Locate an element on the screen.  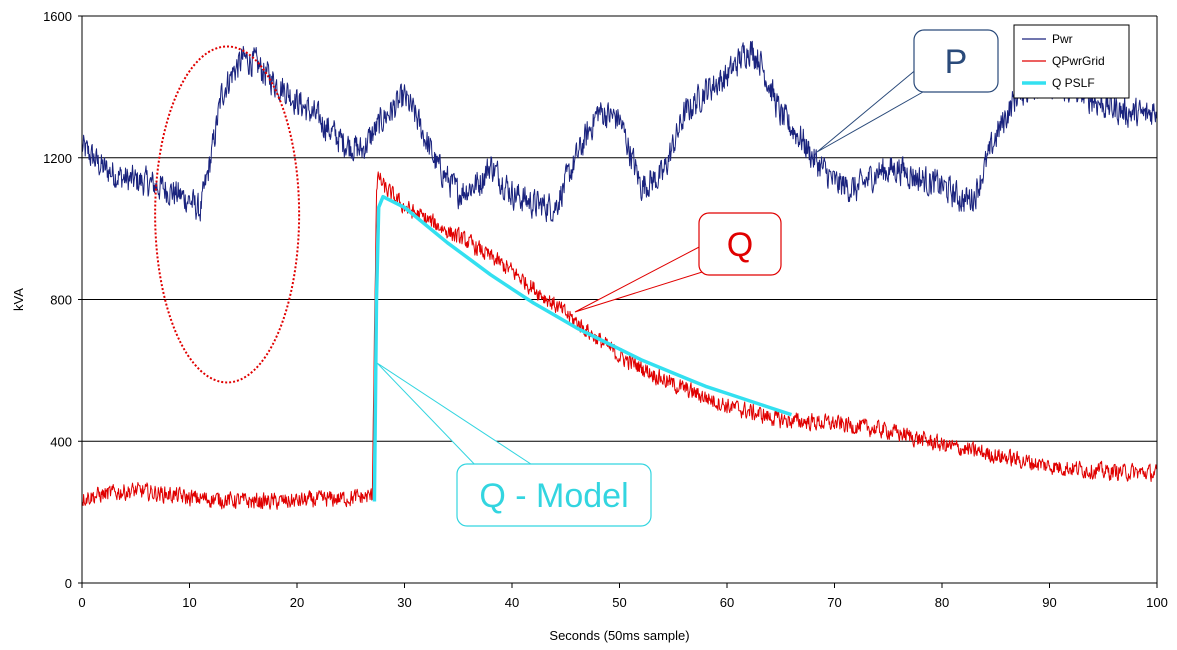
x-tick-label: 90 is located at coordinates (1049, 602).